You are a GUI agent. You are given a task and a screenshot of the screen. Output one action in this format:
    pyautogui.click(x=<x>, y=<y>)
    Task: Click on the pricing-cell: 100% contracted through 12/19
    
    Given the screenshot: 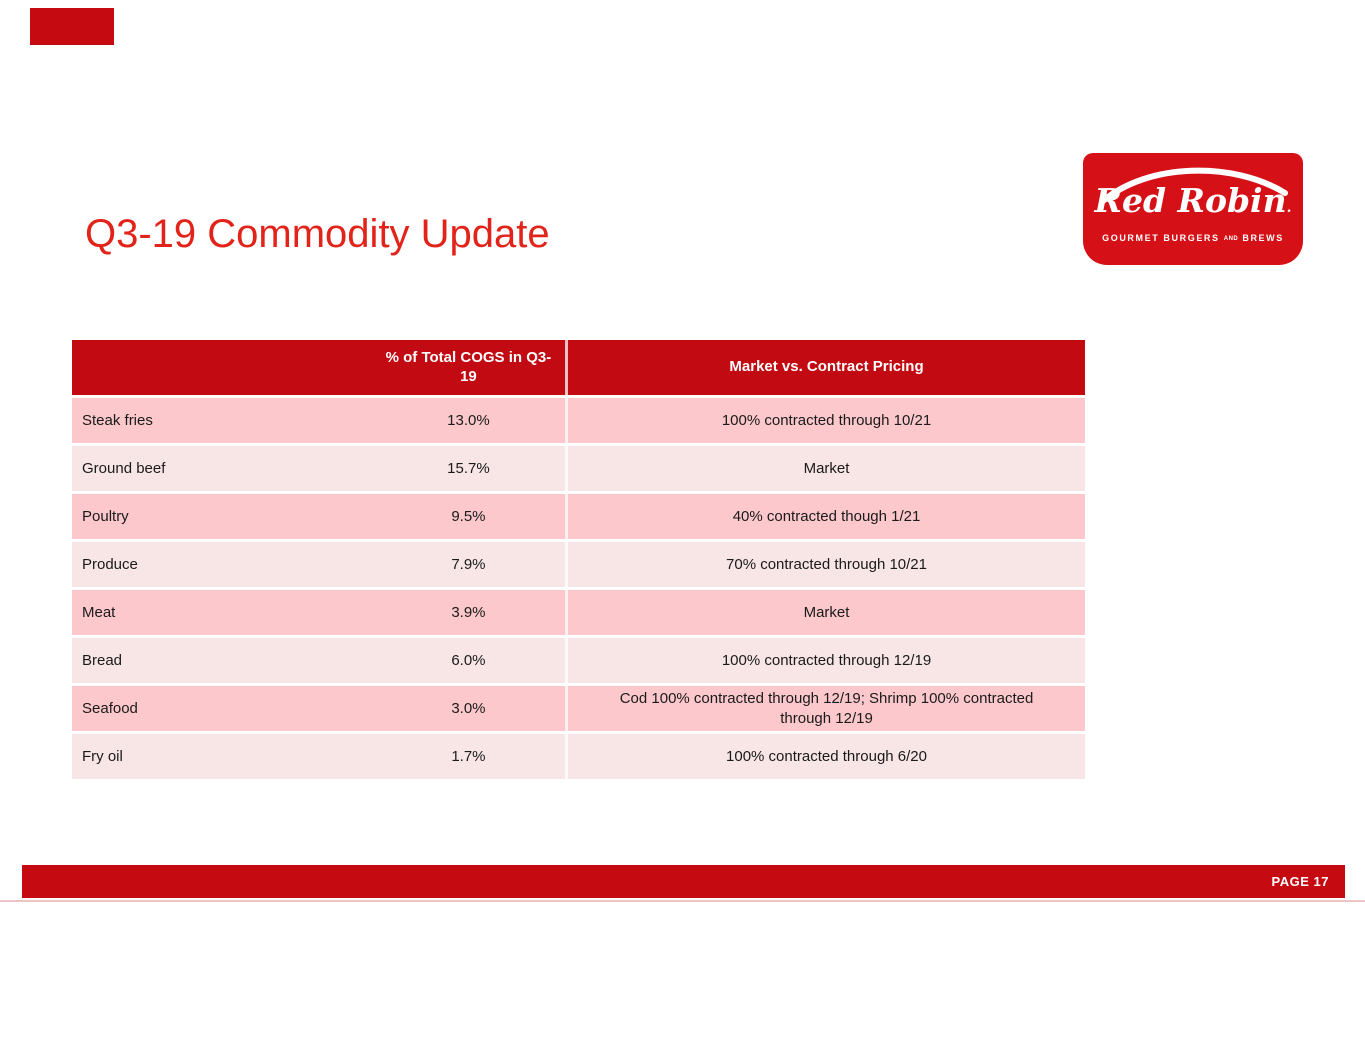 What is the action you would take?
    pyautogui.click(x=825, y=661)
    